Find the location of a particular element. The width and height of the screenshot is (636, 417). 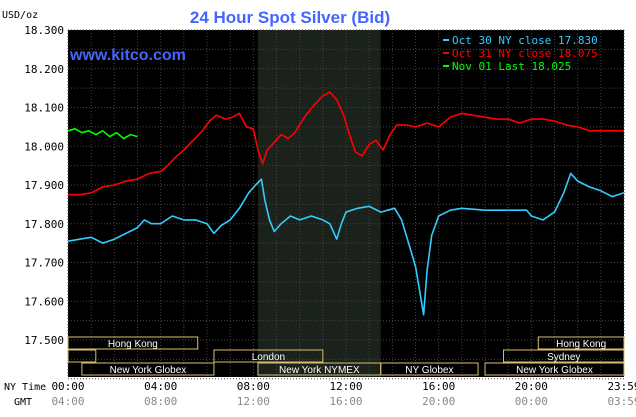

chart-title: 24 Hour Spot Silver (Bid) is located at coordinates (290, 17).